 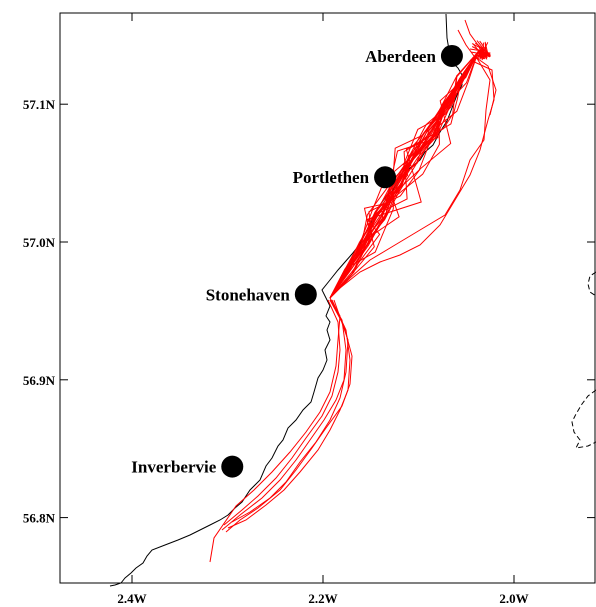 What do you see at coordinates (39, 518) in the screenshot?
I see `y-tick-label: 56.8N` at bounding box center [39, 518].